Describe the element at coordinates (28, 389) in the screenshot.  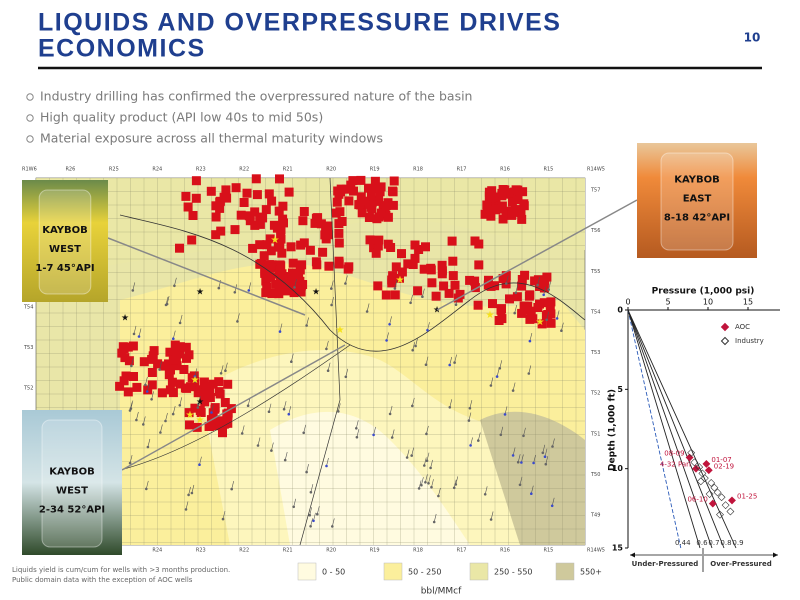
I see `township-label: T52` at that location.